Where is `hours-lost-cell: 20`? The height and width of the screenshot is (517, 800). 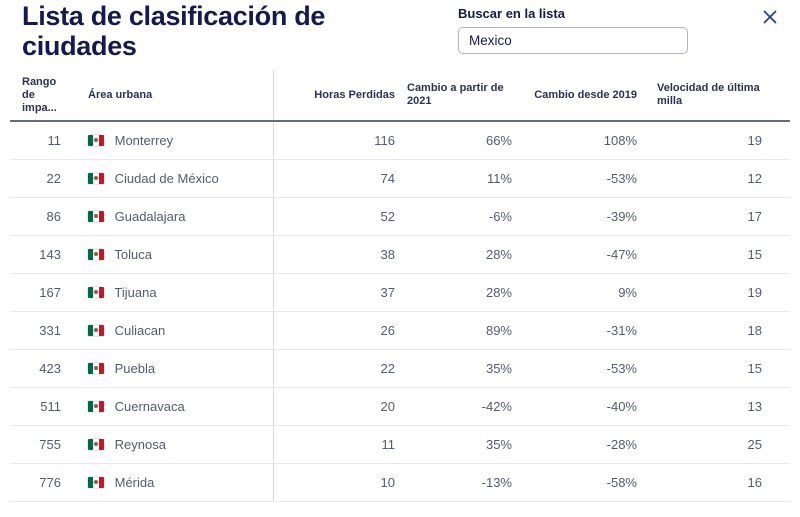
hours-lost-cell: 20 is located at coordinates (333, 406).